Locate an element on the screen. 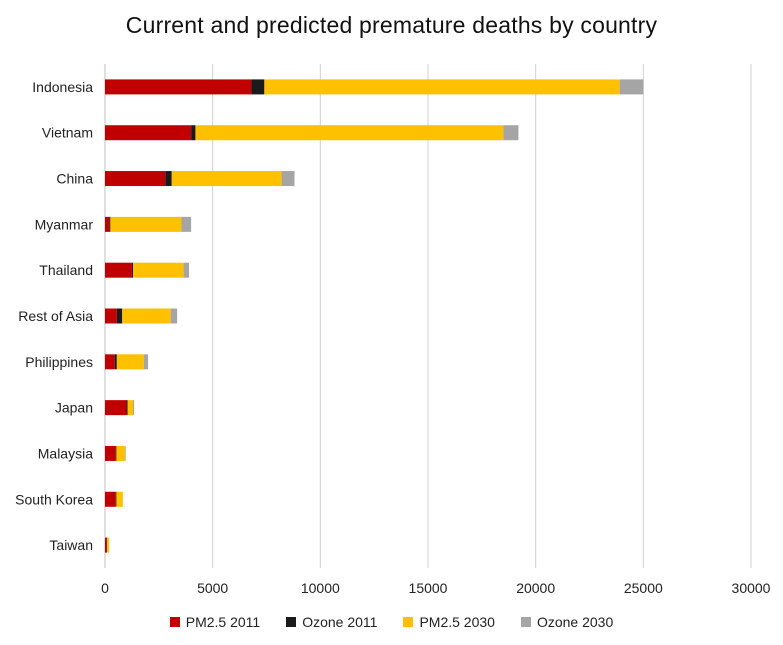 This screenshot has width=783, height=645. x-tick-label: 10000 is located at coordinates (320, 588).